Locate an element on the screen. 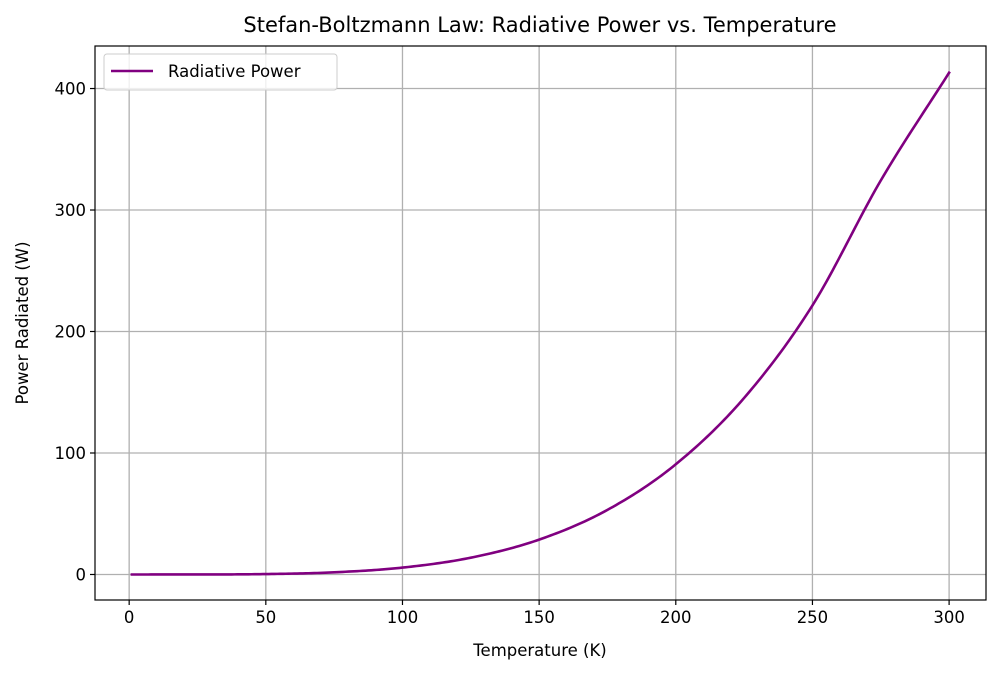 The height and width of the screenshot is (674, 1000). legend-box is located at coordinates (220, 72).